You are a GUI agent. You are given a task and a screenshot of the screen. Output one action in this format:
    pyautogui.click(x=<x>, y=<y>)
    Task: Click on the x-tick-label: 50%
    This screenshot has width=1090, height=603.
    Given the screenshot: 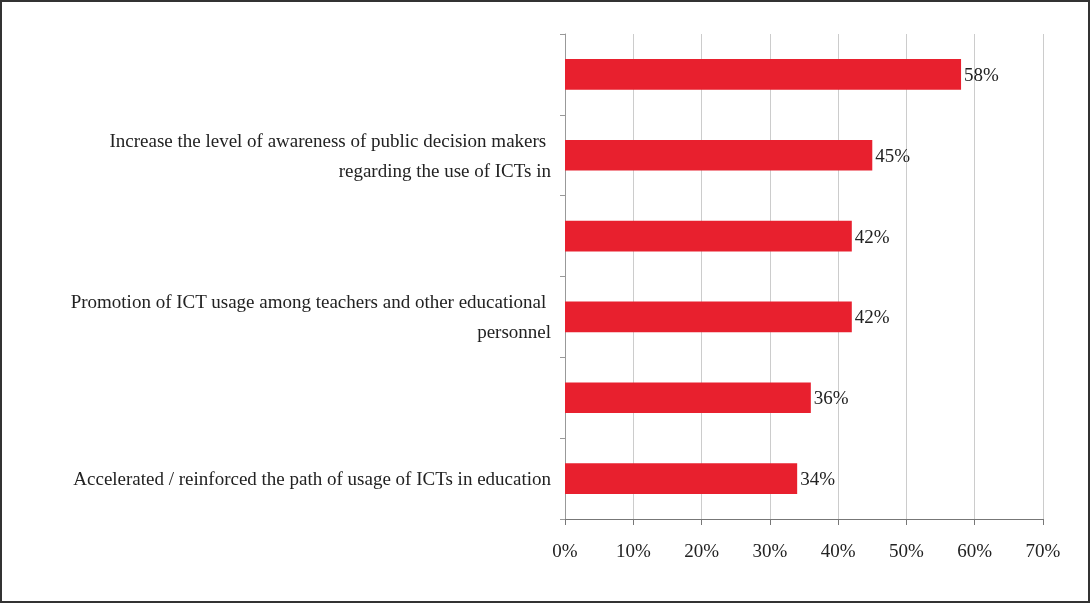 What is the action you would take?
    pyautogui.click(x=907, y=550)
    